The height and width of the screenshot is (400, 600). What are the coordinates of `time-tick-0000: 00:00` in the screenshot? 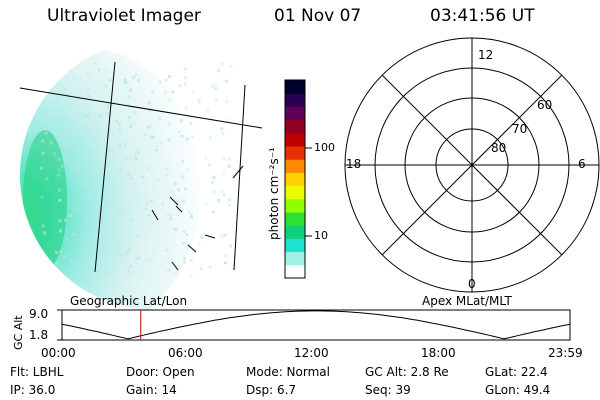 It's located at (58, 353).